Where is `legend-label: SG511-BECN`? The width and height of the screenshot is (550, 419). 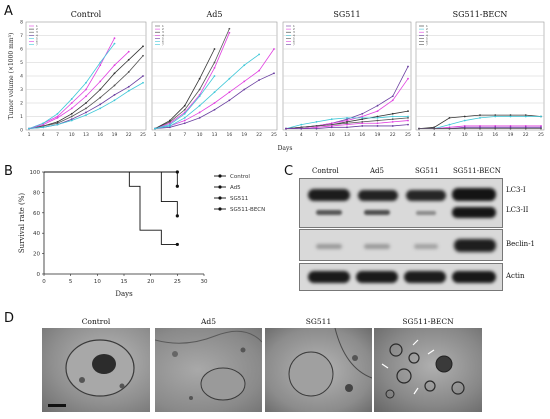
legend-label: SG511-BECN is located at coordinates (247, 210).